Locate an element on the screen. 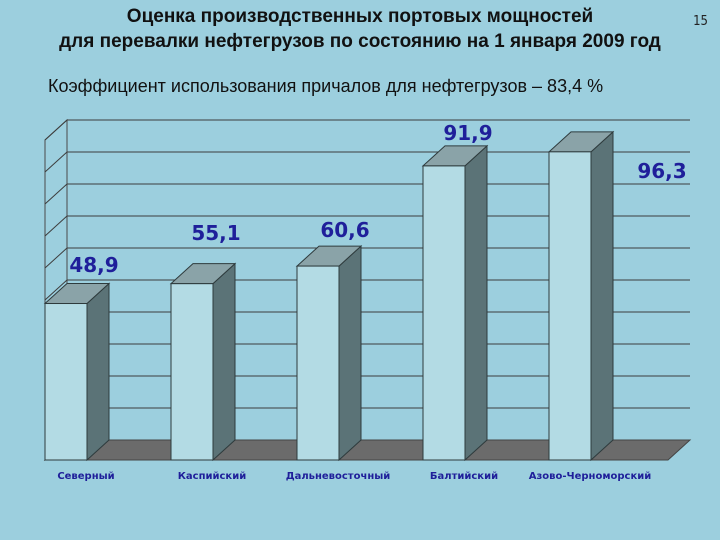 This screenshot has height=540, width=720. category-label: Азово-Черноморский is located at coordinates (590, 476).